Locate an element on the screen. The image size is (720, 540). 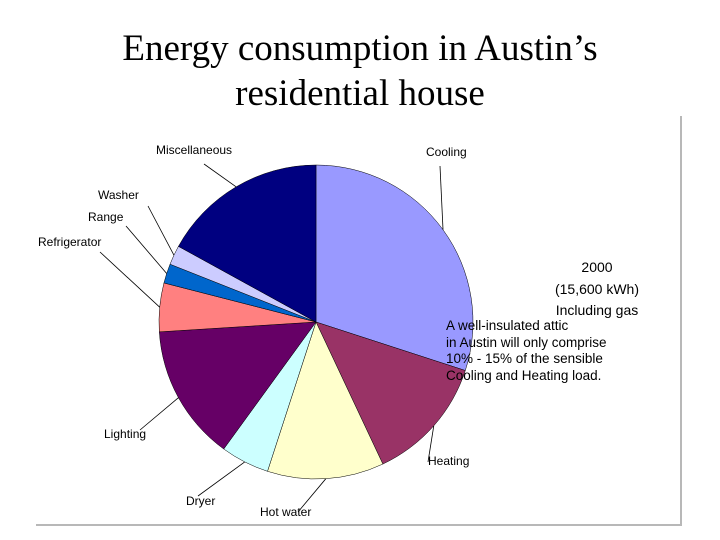
pie-slice-lighting is located at coordinates (238, 385).